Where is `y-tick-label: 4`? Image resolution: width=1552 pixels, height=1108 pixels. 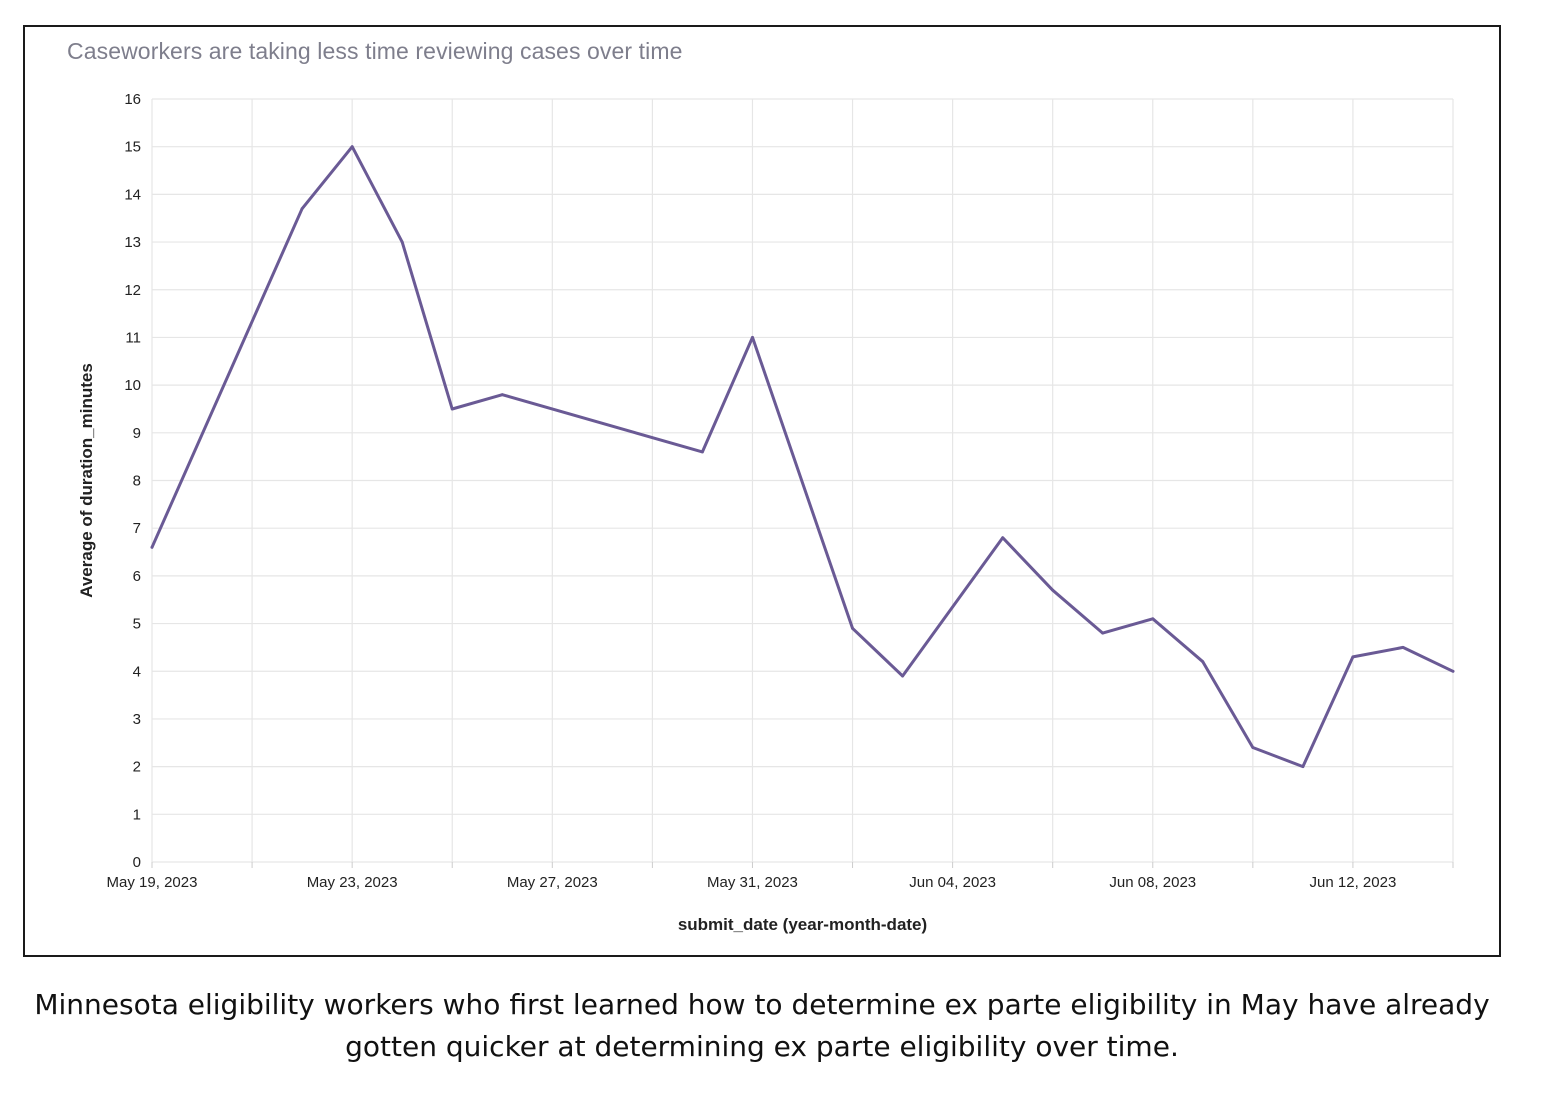 y-tick-label: 4 is located at coordinates (137, 671).